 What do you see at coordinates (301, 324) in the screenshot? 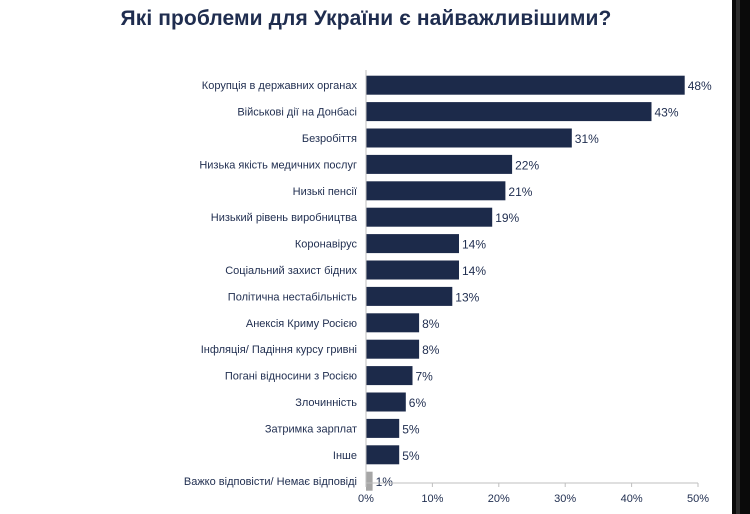
I see `category-label: Анексія Криму Росією` at bounding box center [301, 324].